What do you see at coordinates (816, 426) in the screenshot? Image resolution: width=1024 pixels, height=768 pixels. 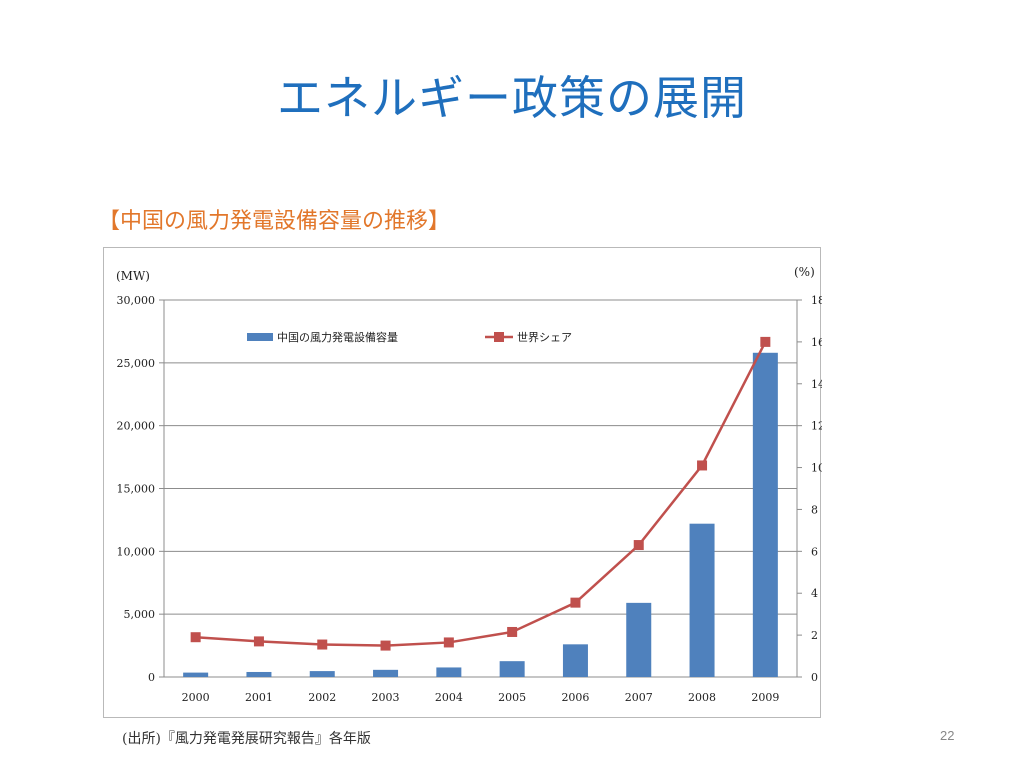 I see `y-right-tick-label: 12` at bounding box center [816, 426].